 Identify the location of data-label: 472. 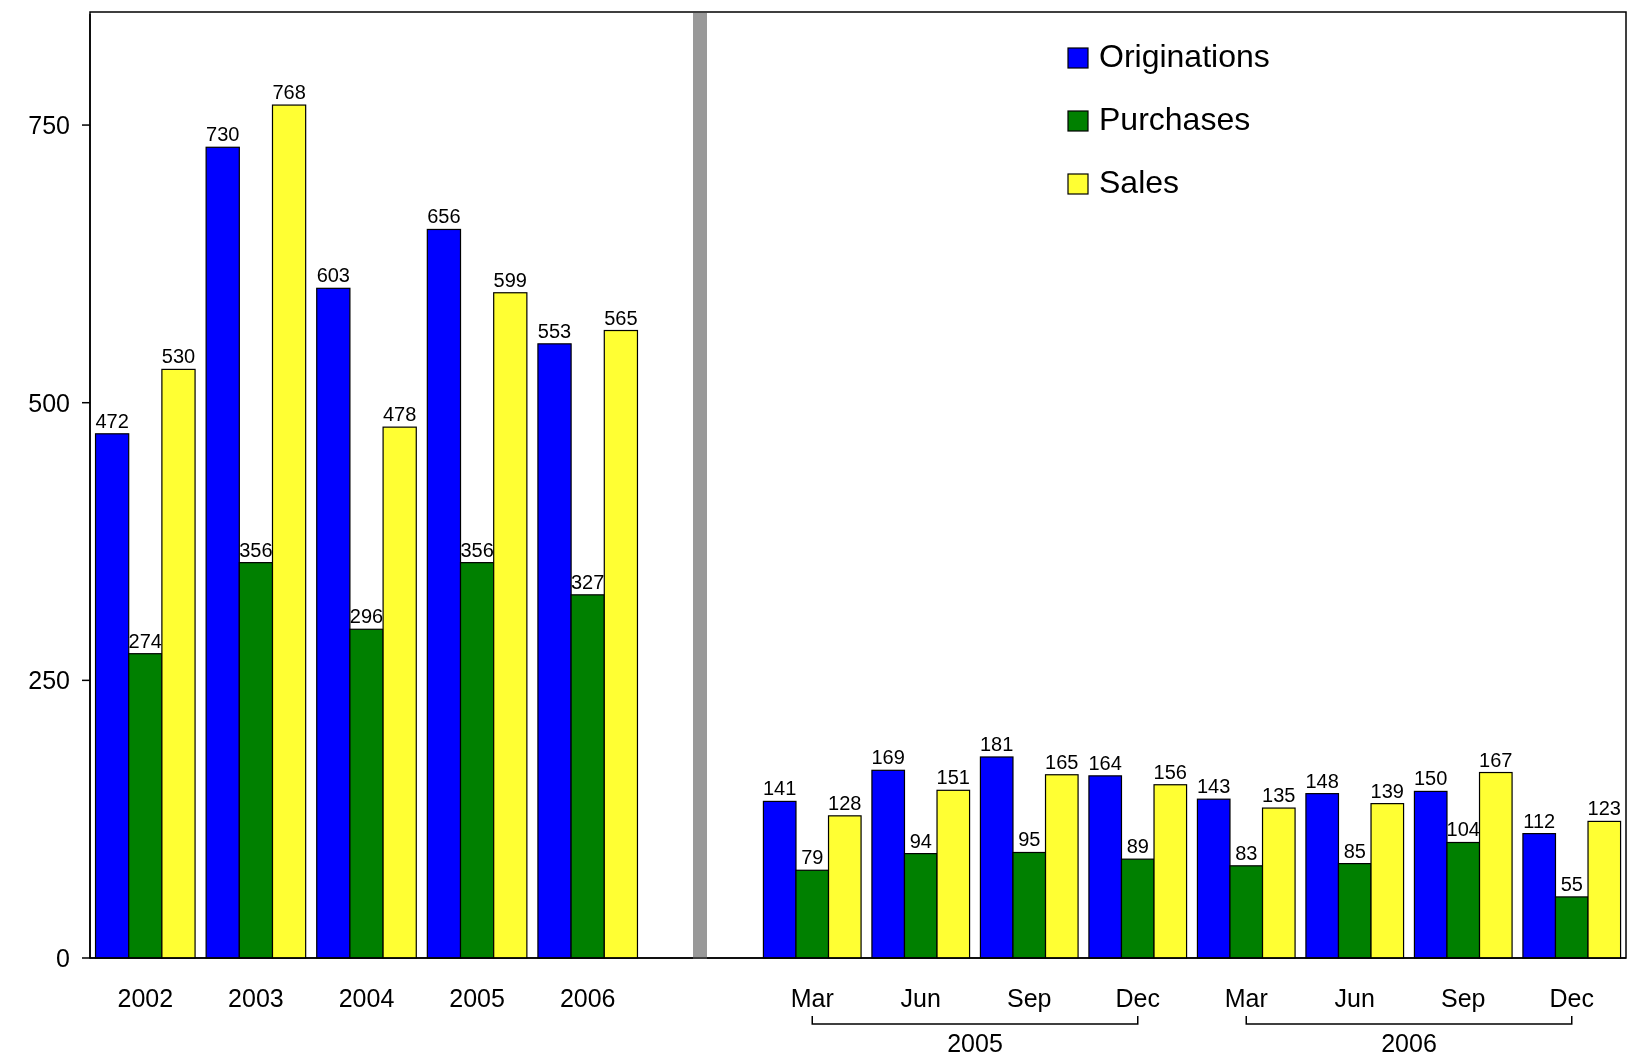
(112, 420).